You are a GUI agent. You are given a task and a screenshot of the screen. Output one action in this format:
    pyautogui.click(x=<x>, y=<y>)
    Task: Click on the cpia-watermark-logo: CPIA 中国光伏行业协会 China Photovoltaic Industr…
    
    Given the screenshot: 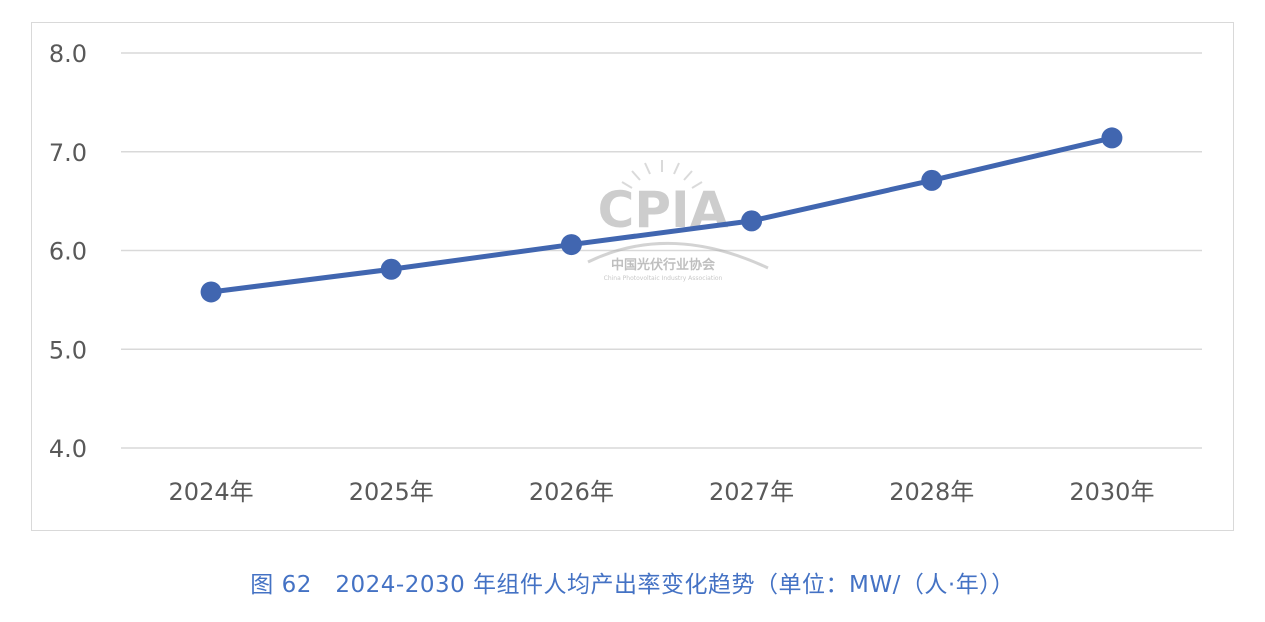 What is the action you would take?
    pyautogui.click(x=678, y=221)
    